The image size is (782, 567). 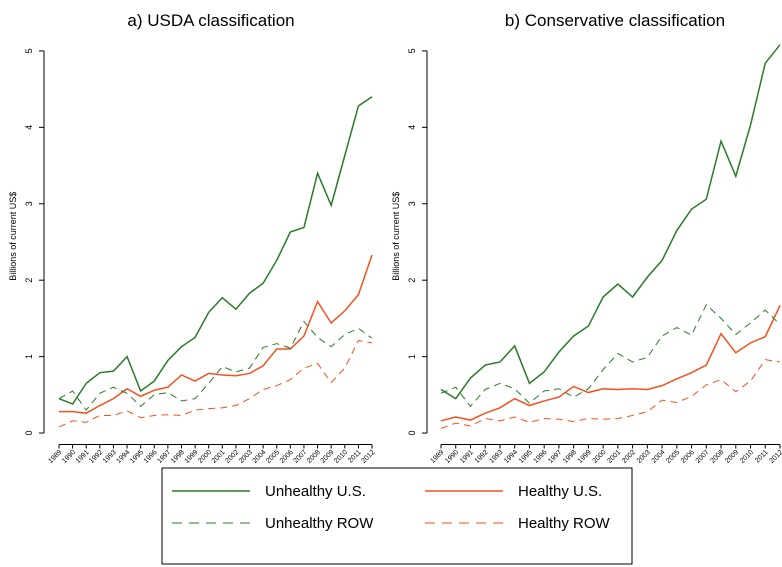 What do you see at coordinates (564, 523) in the screenshot?
I see `legend-label: Healthy ROW` at bounding box center [564, 523].